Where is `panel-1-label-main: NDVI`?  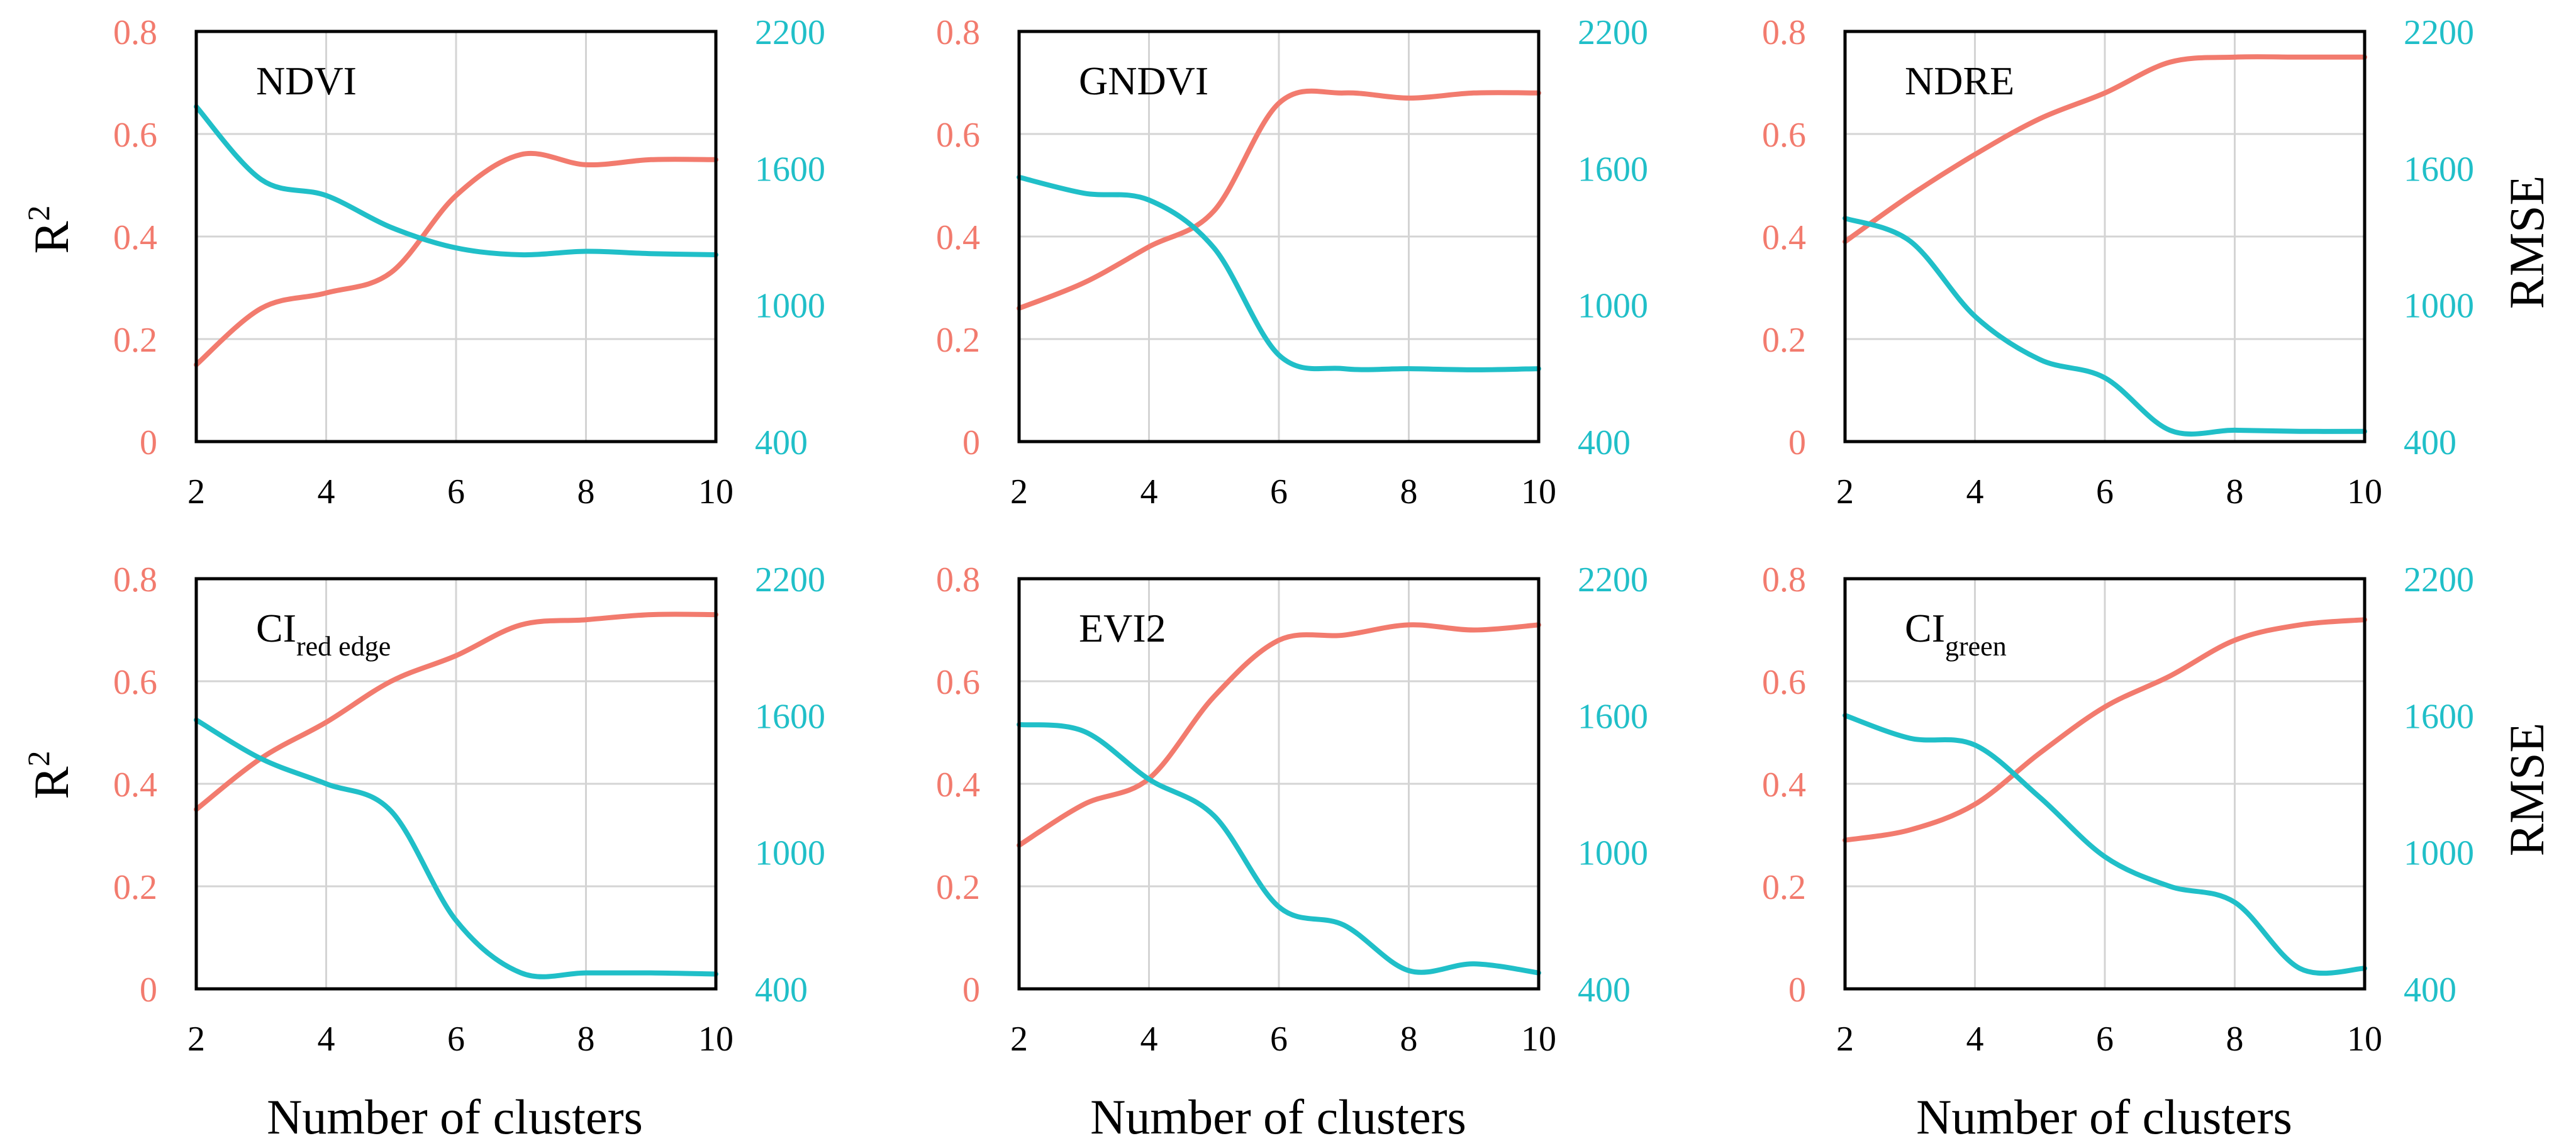
panel-1-label-main: NDVI is located at coordinates (306, 81).